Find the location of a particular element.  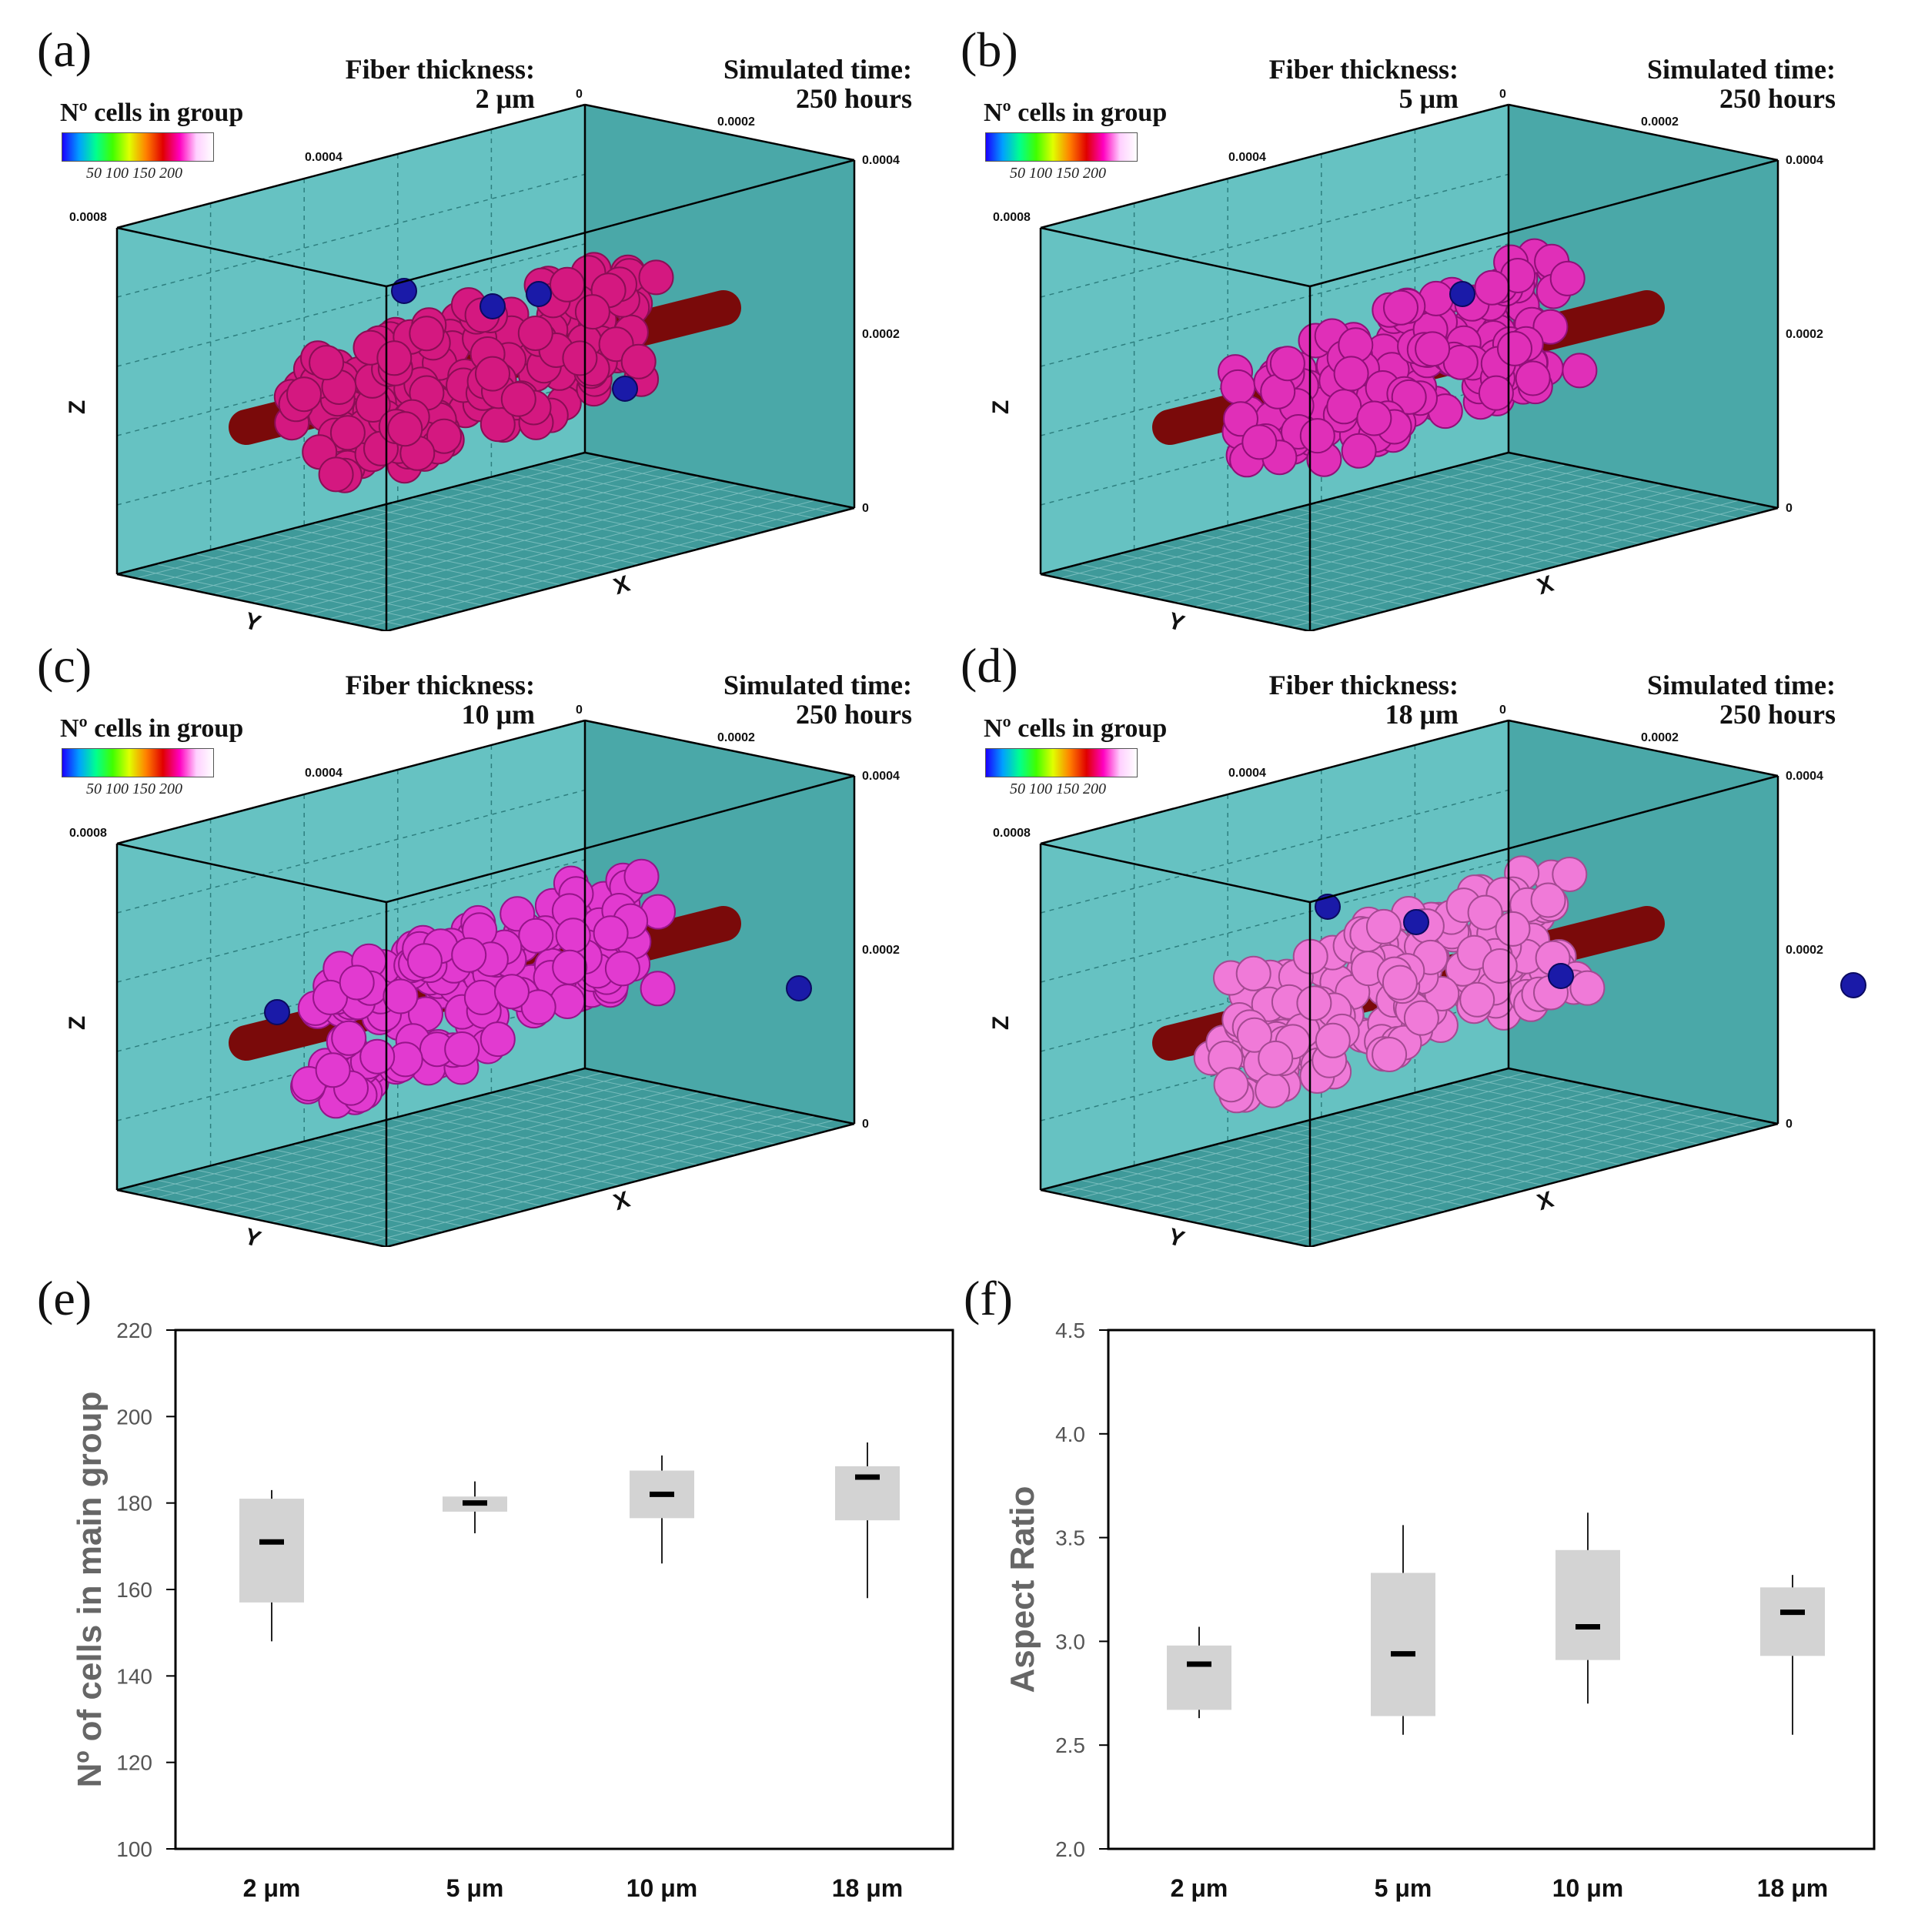

y-tick-label: 220 is located at coordinates (134, 1330).